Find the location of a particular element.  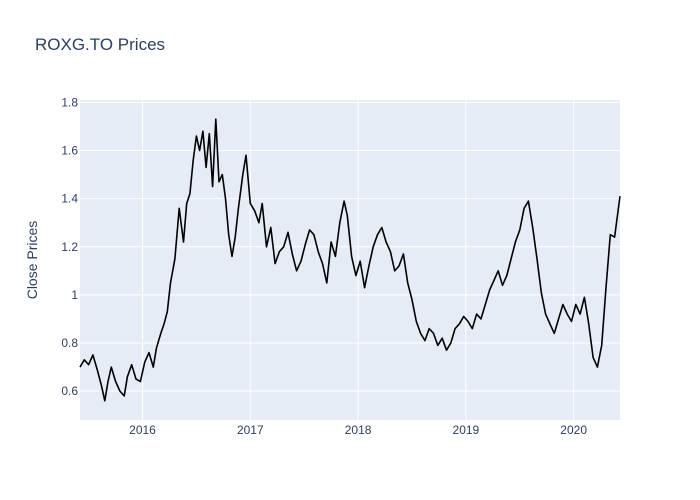

chart-title: ROXG.TO Prices is located at coordinates (100, 44).